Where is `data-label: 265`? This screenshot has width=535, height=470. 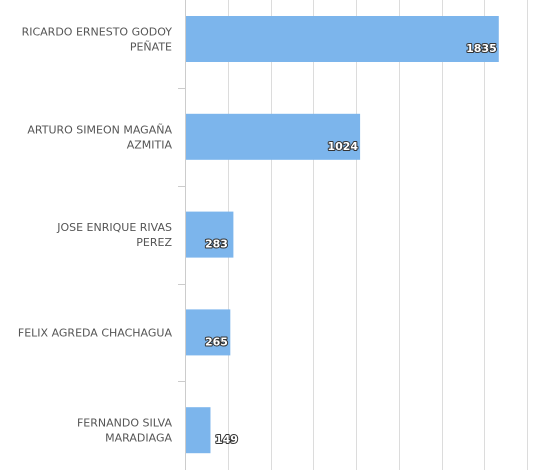
data-label: 265 is located at coordinates (216, 341).